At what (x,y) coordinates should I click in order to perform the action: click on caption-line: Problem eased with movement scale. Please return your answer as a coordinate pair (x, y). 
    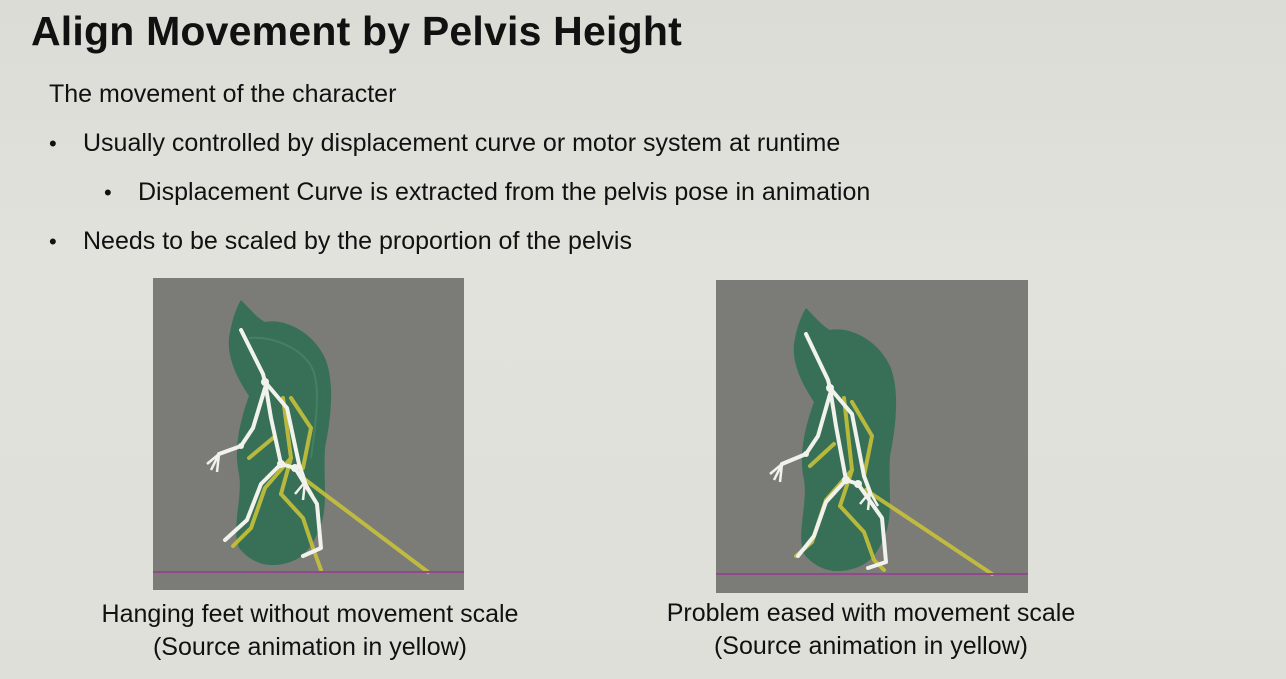
    Looking at the image, I should click on (871, 613).